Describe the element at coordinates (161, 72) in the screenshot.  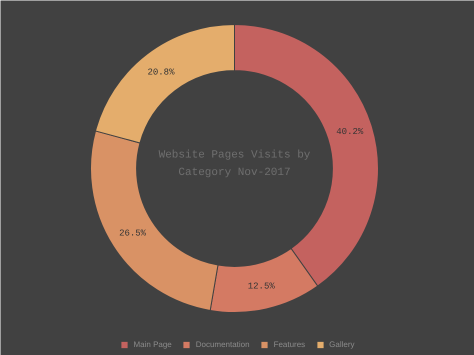
I see `data-label: 20.8%` at that location.